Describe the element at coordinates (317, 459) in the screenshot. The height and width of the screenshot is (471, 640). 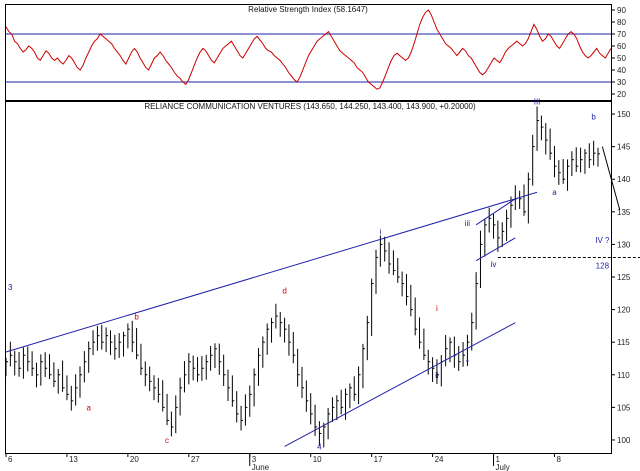
I see `x-tick-label: 10` at that location.